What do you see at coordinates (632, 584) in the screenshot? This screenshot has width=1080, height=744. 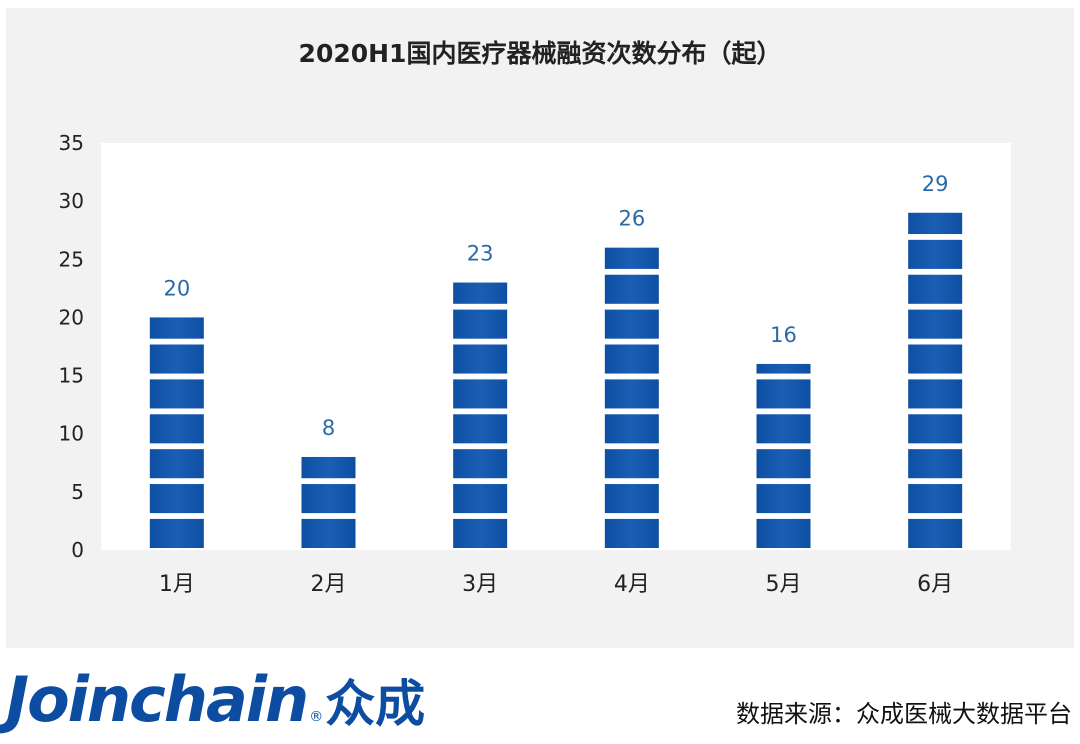 I see `x-tick-label: 4月` at bounding box center [632, 584].